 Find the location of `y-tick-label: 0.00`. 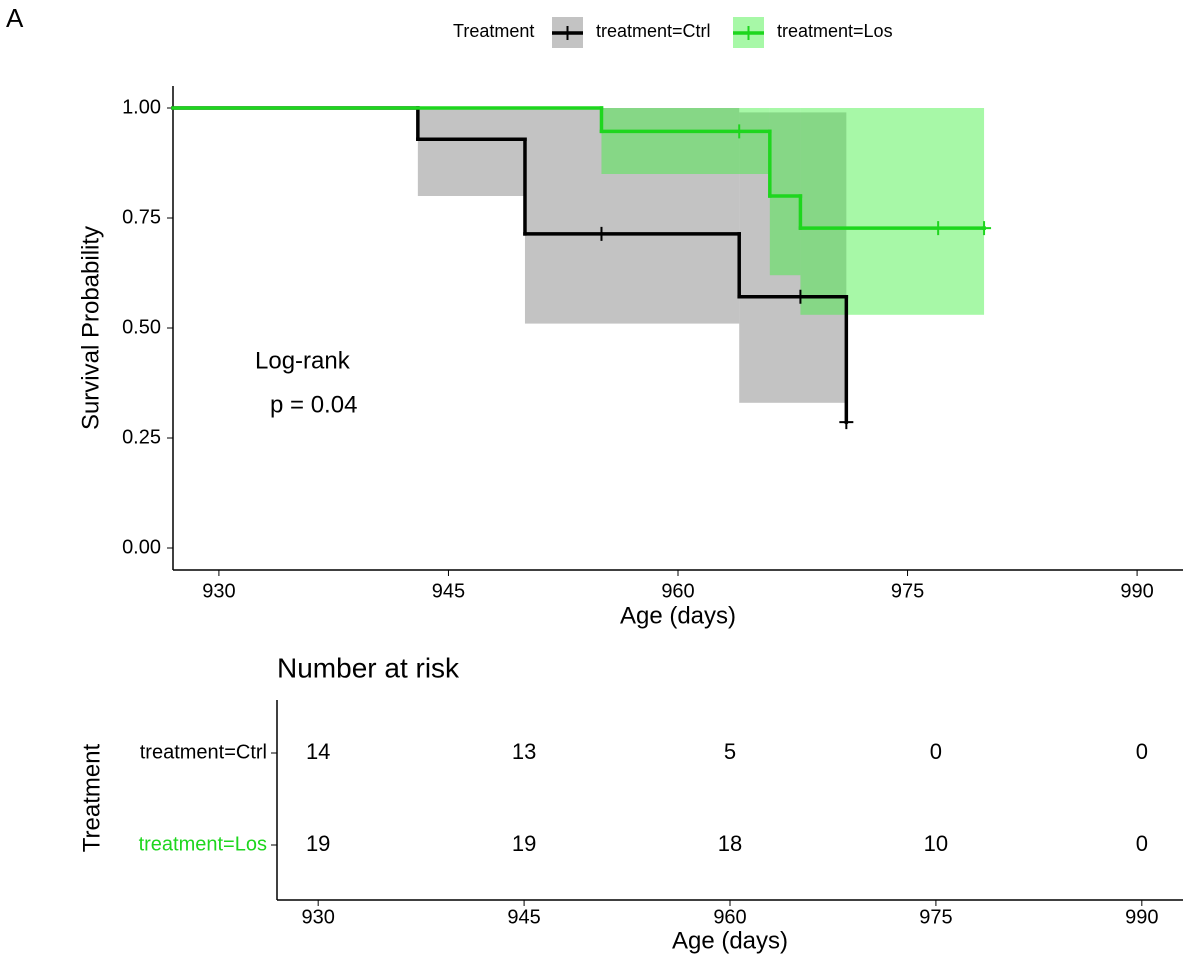

y-tick-label: 0.00 is located at coordinates (141, 547).